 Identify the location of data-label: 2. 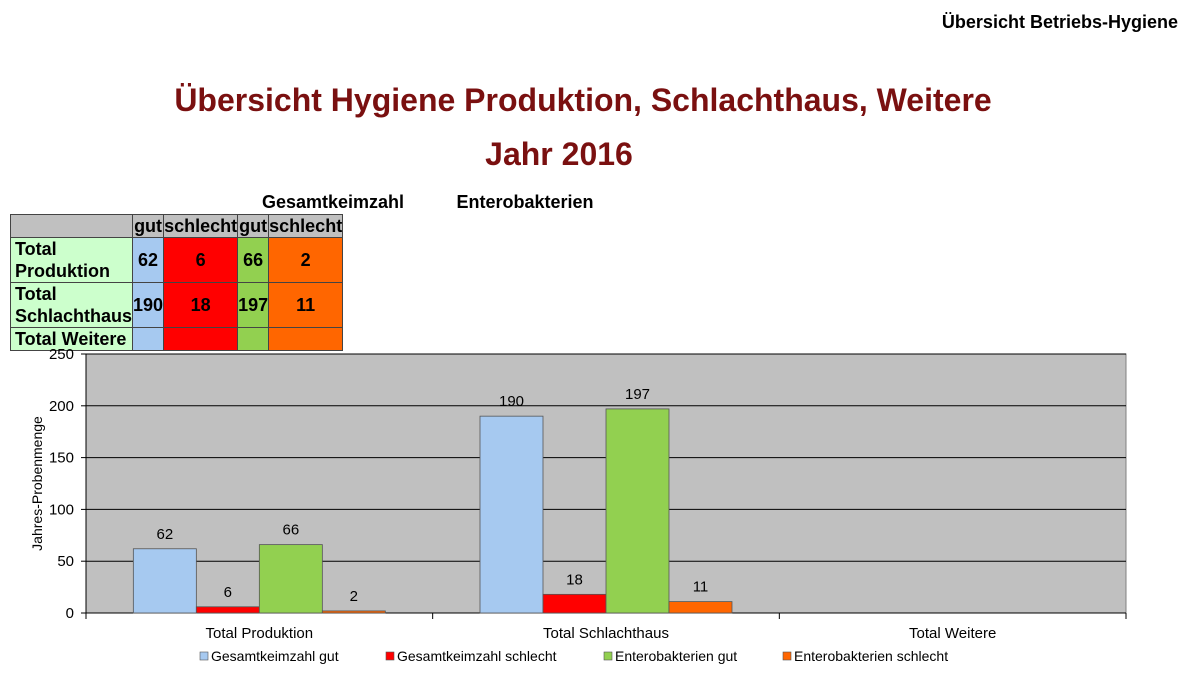
(354, 596).